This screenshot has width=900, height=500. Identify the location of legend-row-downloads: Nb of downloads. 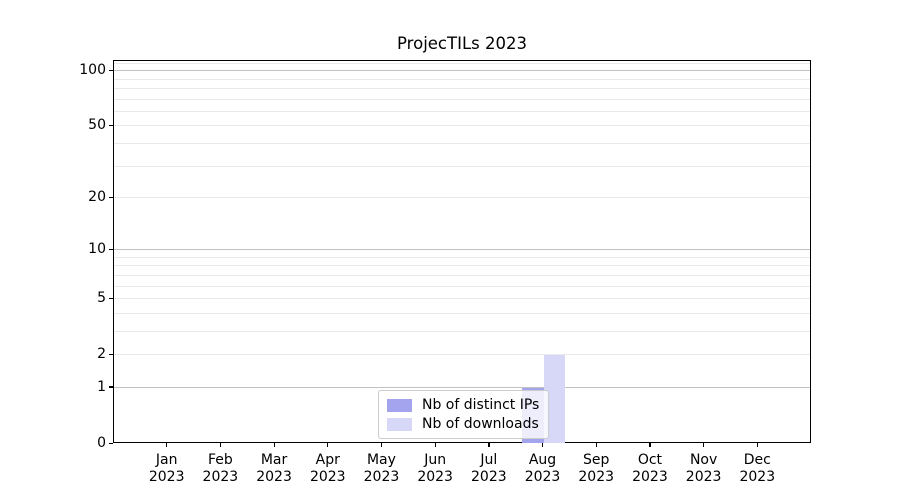
(463, 424).